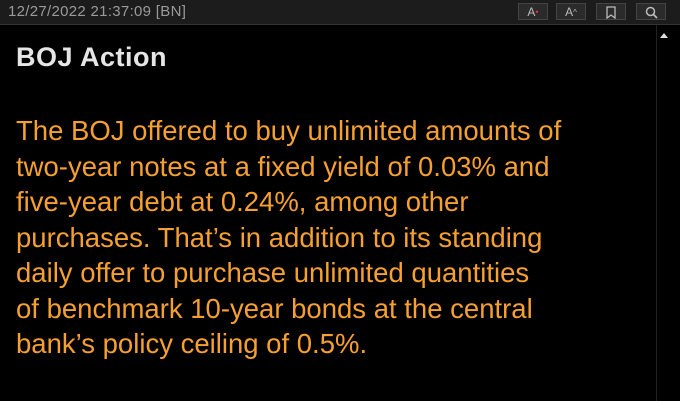 This screenshot has height=401, width=680. Describe the element at coordinates (663, 213) in the screenshot. I see `scrollbar` at that location.